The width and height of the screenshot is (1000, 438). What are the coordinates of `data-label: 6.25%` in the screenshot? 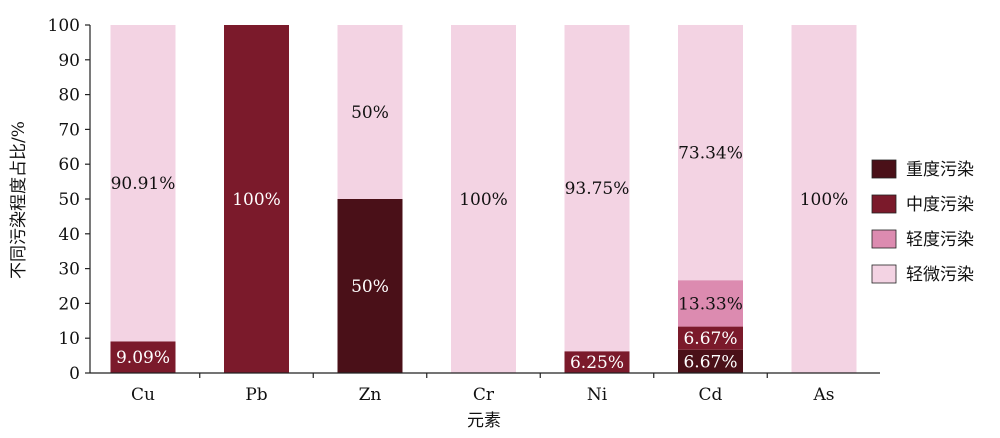 It's located at (597, 363).